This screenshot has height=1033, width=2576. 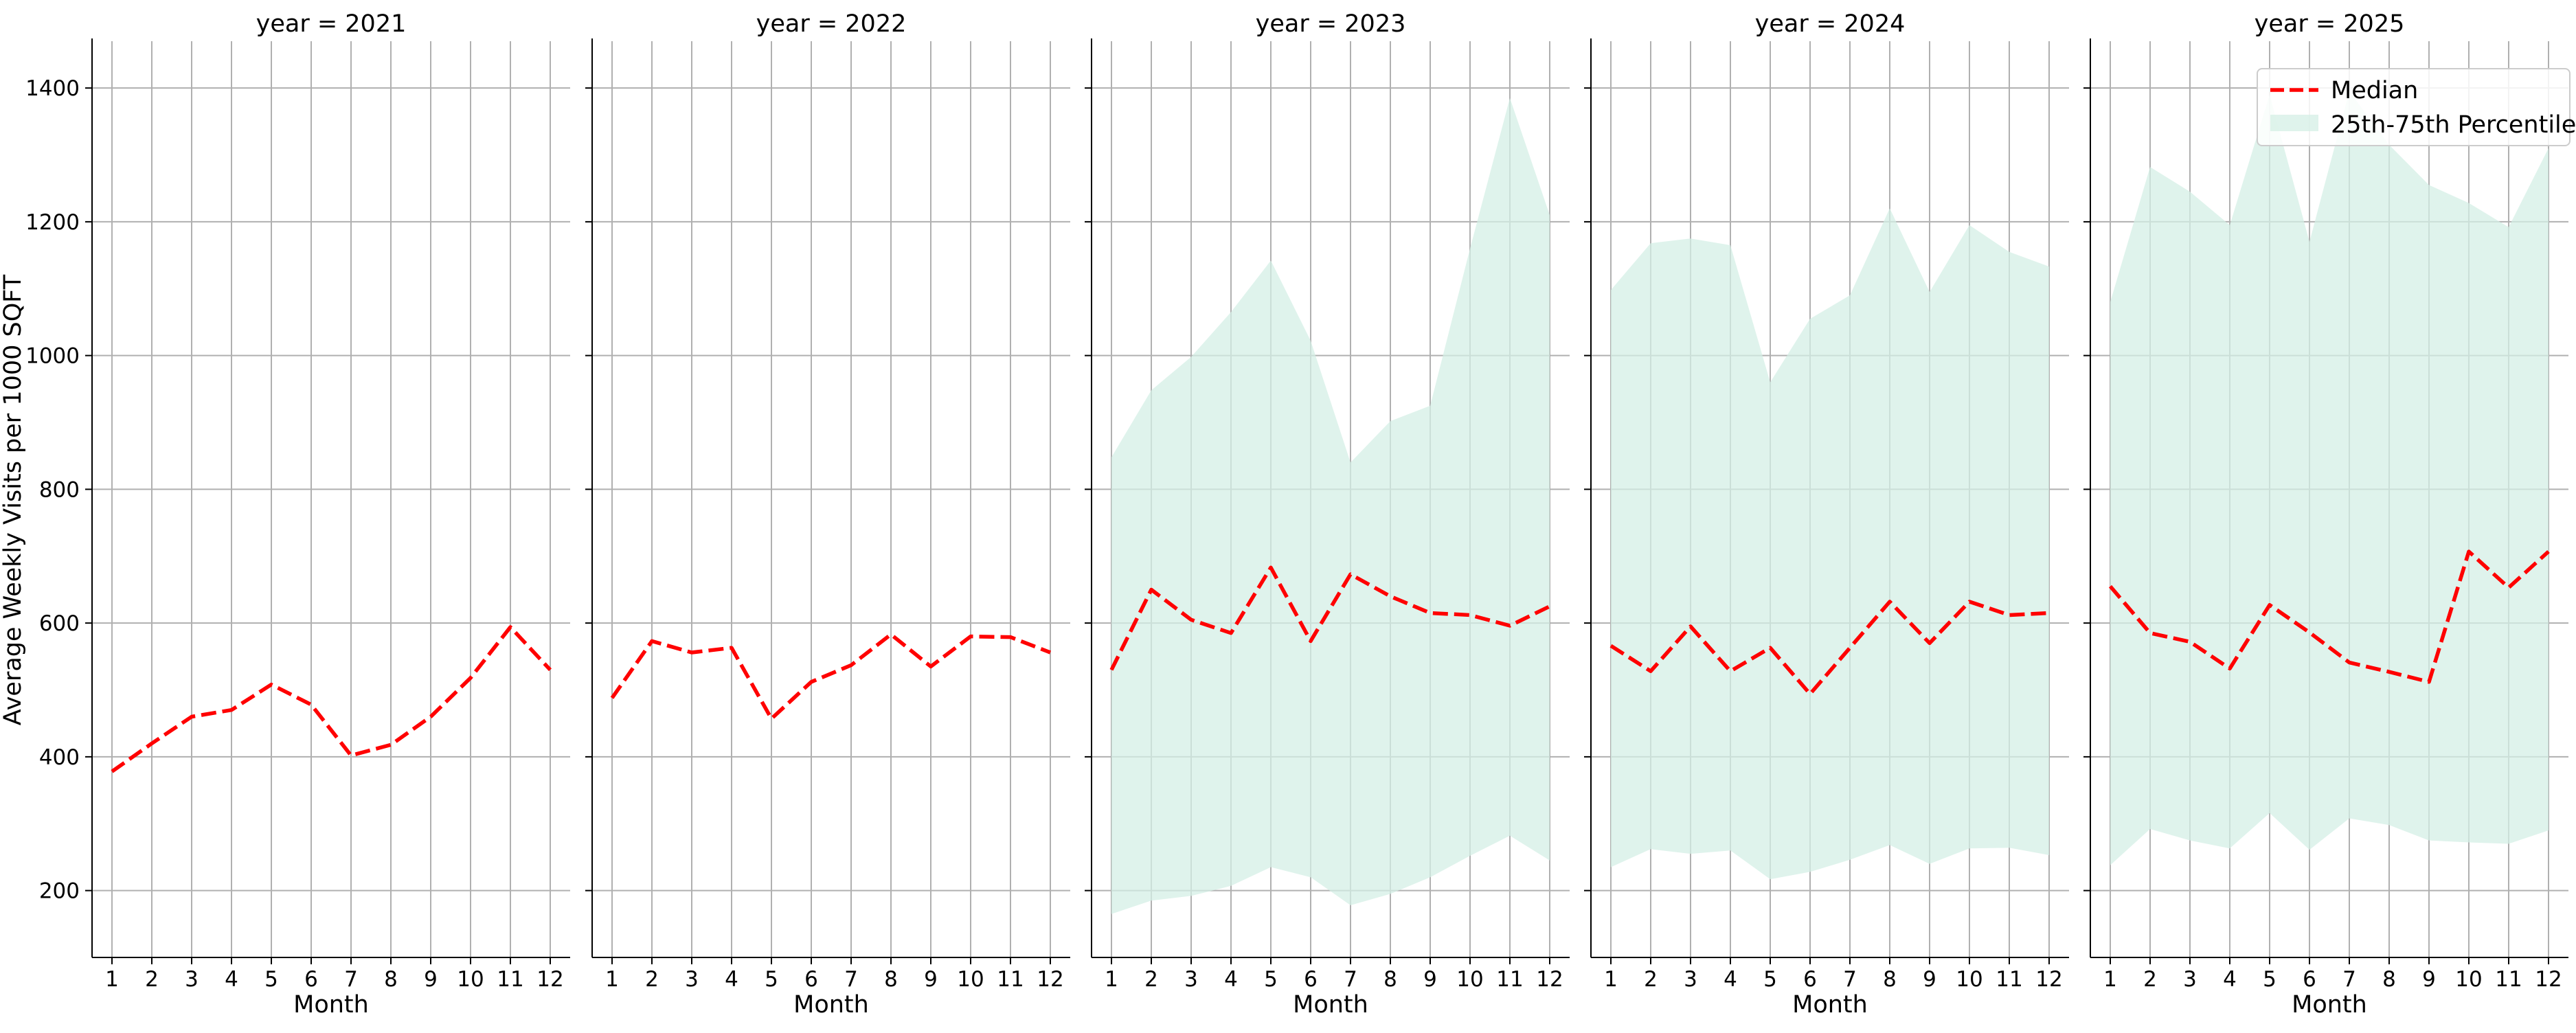 What do you see at coordinates (59, 623) in the screenshot?
I see `y-tick-label: 600` at bounding box center [59, 623].